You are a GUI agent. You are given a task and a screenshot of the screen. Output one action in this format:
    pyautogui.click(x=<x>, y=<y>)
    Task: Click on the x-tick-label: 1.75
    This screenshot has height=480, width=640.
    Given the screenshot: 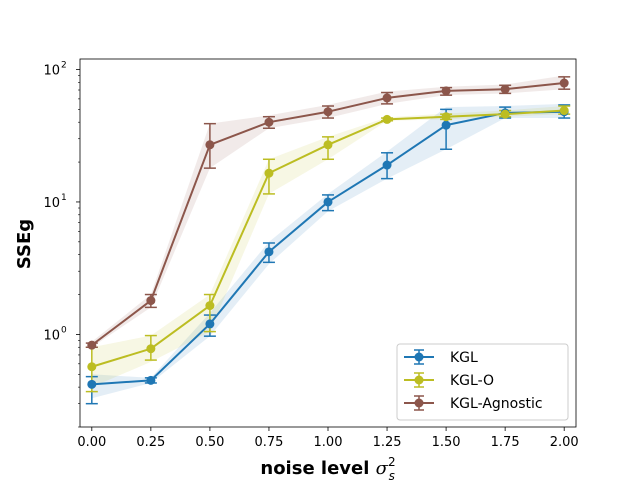 What is the action you would take?
    pyautogui.click(x=505, y=442)
    